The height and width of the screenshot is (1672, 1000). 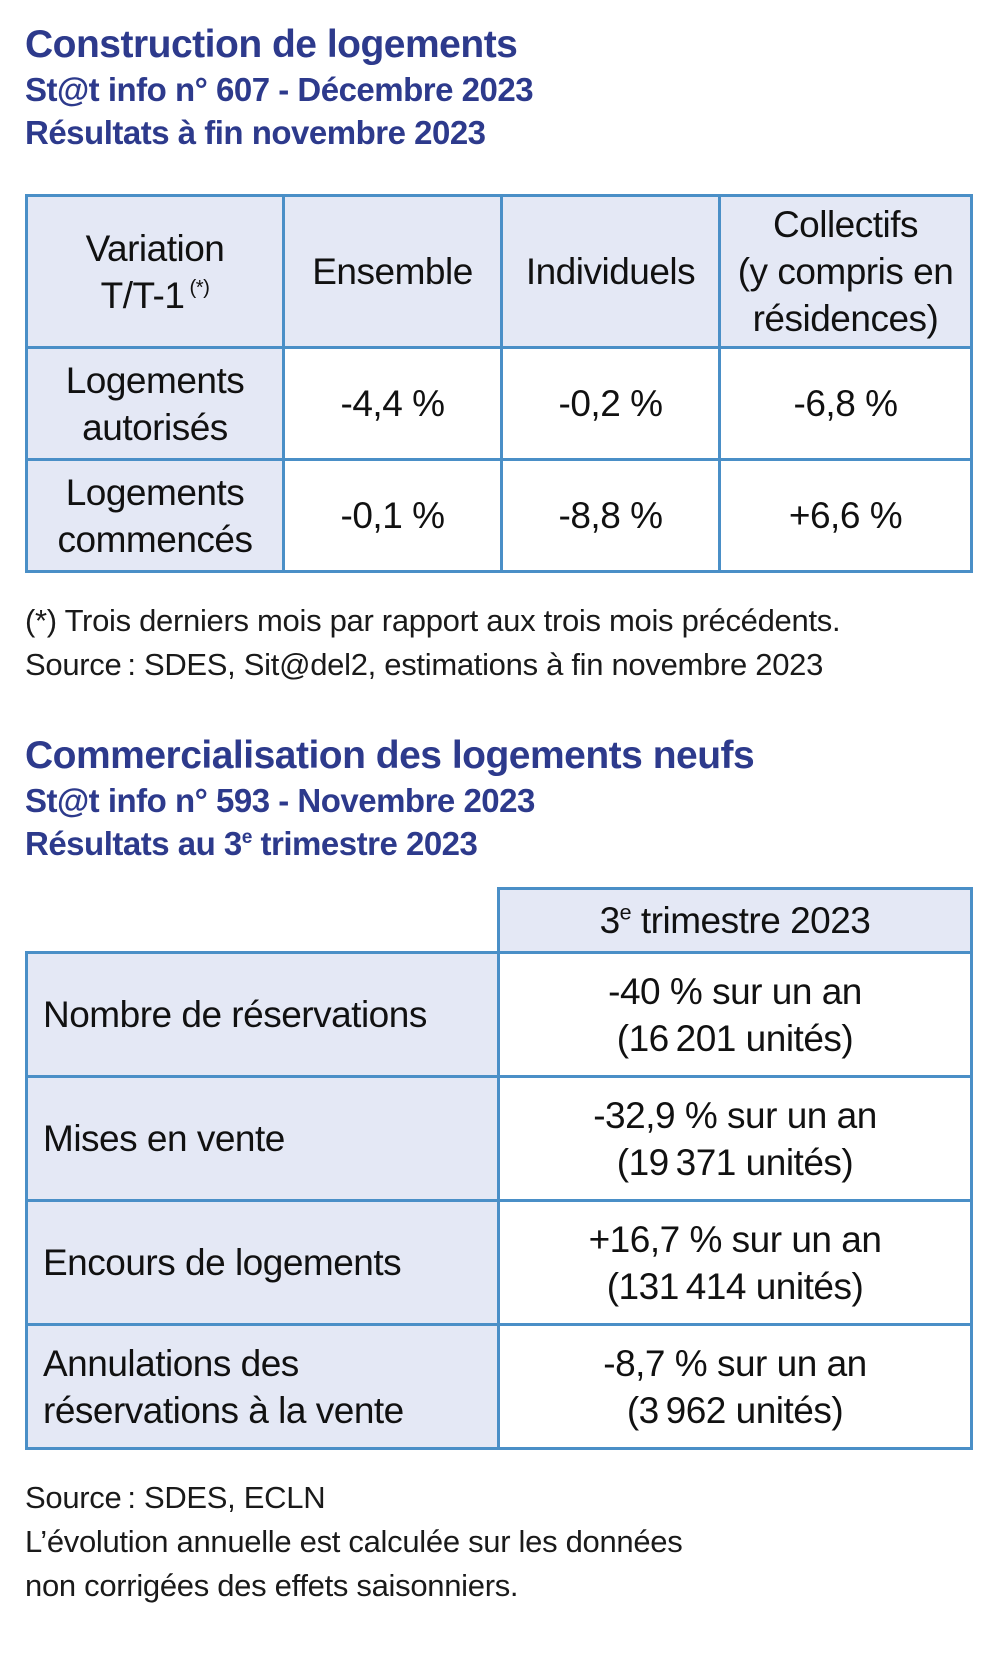 What do you see at coordinates (133, 843) in the screenshot?
I see `results-date-prefix: Résultats au 3` at bounding box center [133, 843].